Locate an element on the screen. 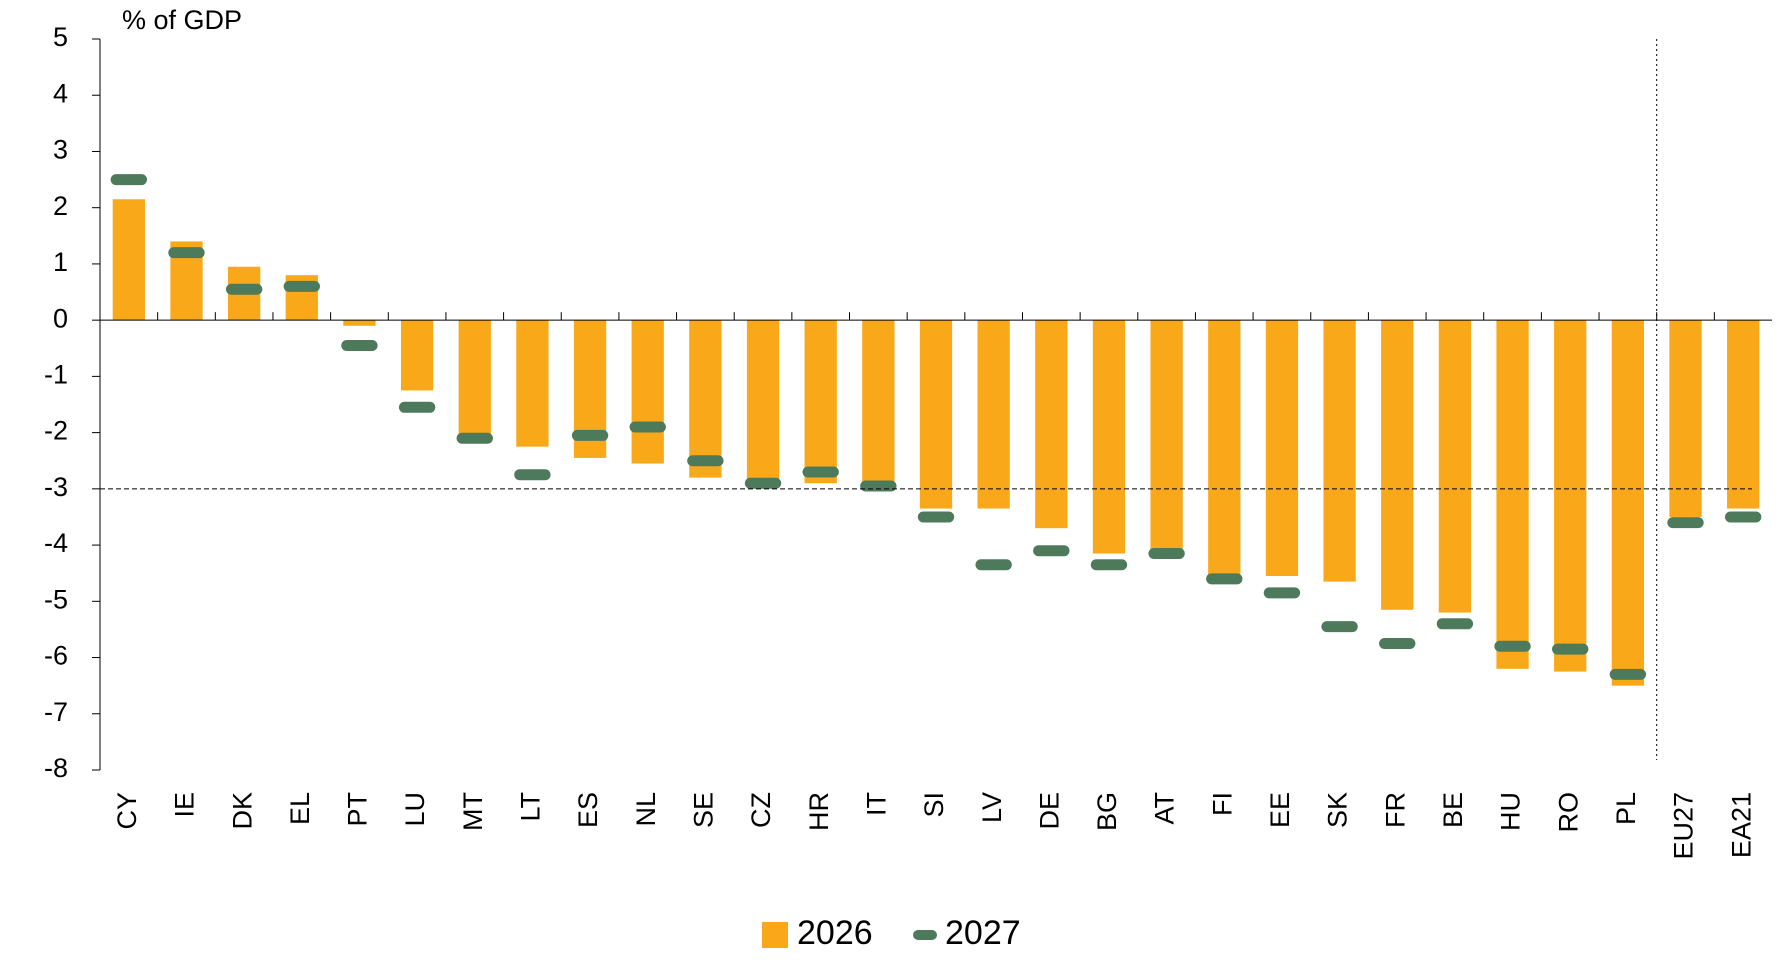 The width and height of the screenshot is (1787, 965). x-tick-label: BE is located at coordinates (1453, 810).